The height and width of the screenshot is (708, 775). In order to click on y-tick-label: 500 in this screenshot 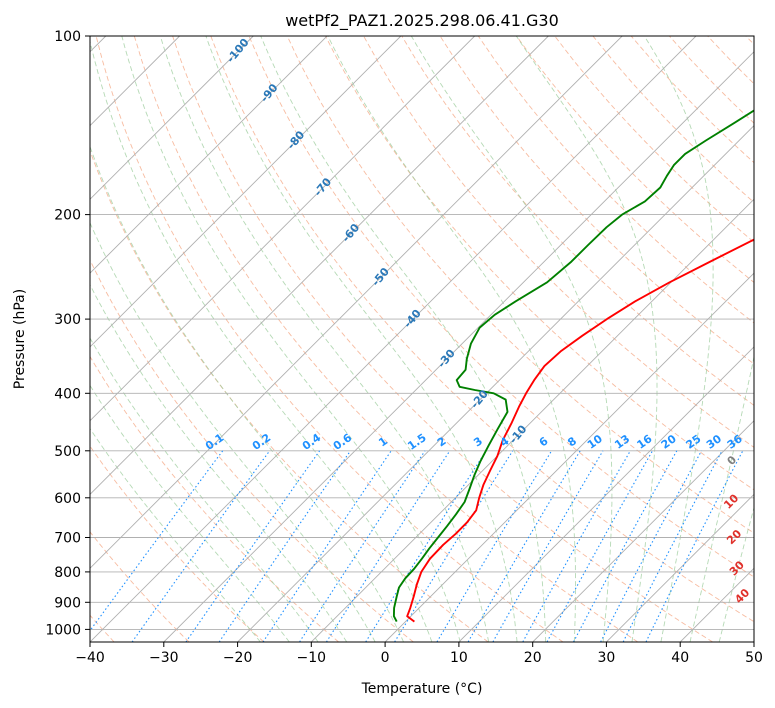, I will do `click(67, 452)`.